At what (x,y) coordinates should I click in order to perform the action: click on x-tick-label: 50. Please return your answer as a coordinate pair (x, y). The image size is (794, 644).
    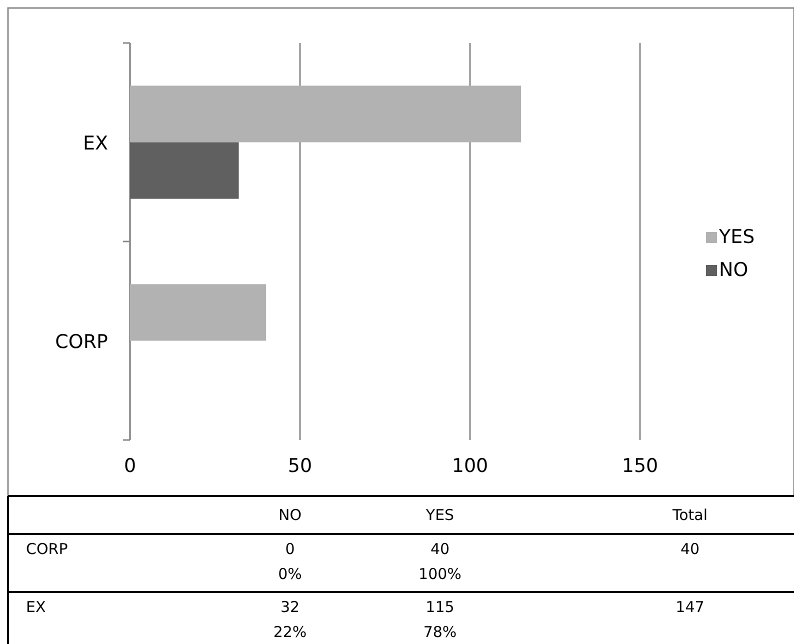
    Looking at the image, I should click on (300, 466).